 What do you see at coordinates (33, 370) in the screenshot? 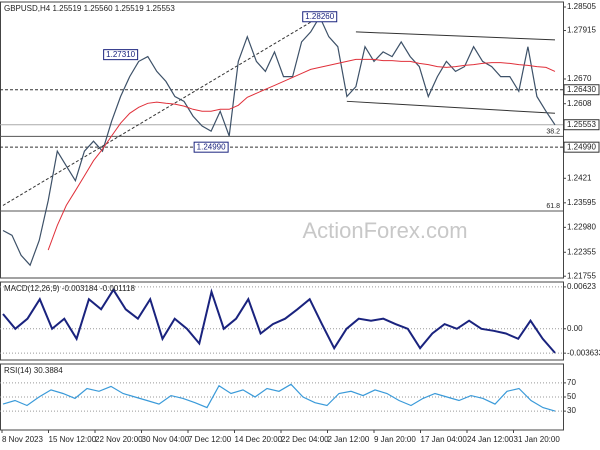
I see `panel-title: RSI(14) 30.3884` at bounding box center [33, 370].